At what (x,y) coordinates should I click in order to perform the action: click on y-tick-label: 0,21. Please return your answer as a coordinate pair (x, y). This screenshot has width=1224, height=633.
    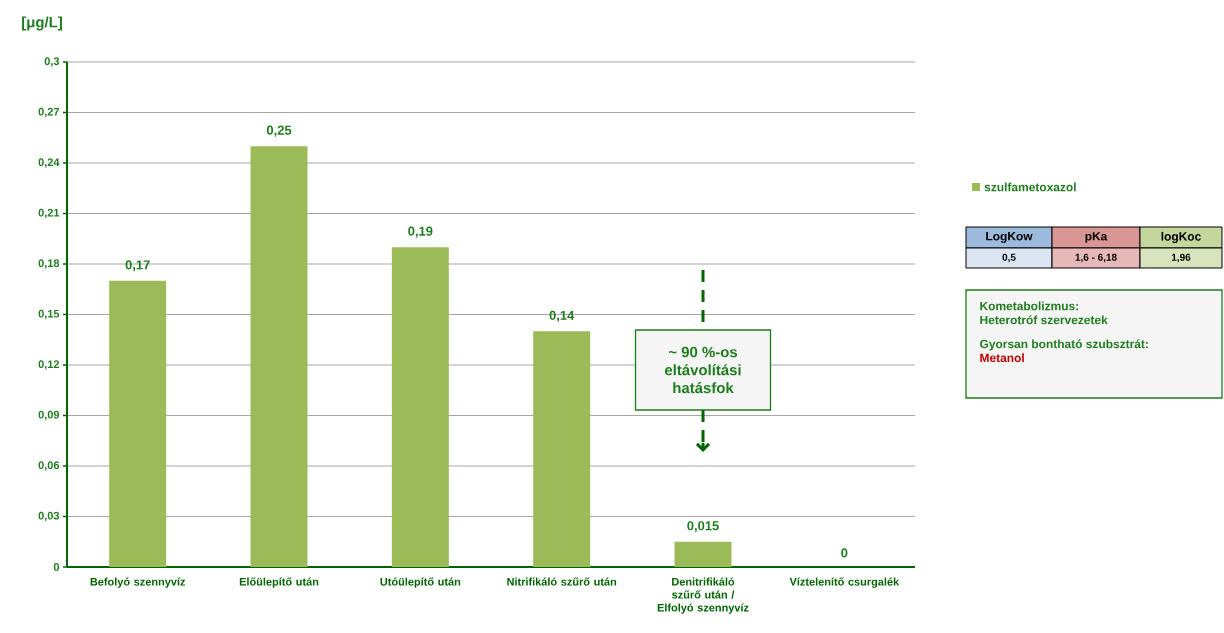
    Looking at the image, I should click on (49, 213).